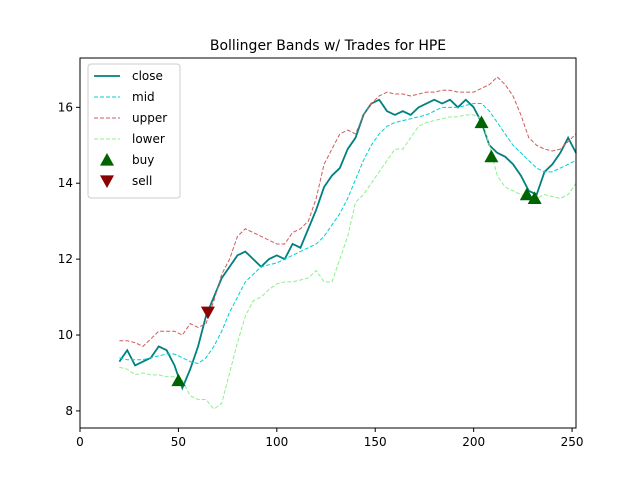 The width and height of the screenshot is (640, 484). I want to click on legend-label: buy, so click(143, 160).